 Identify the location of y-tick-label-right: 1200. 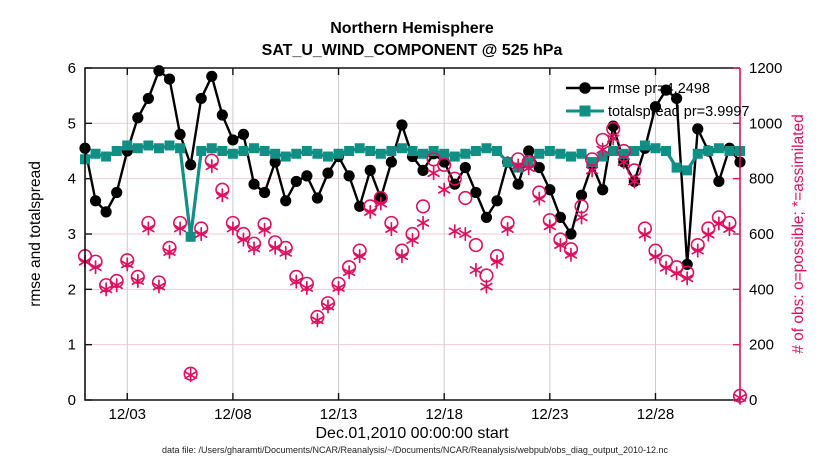
(765, 68).